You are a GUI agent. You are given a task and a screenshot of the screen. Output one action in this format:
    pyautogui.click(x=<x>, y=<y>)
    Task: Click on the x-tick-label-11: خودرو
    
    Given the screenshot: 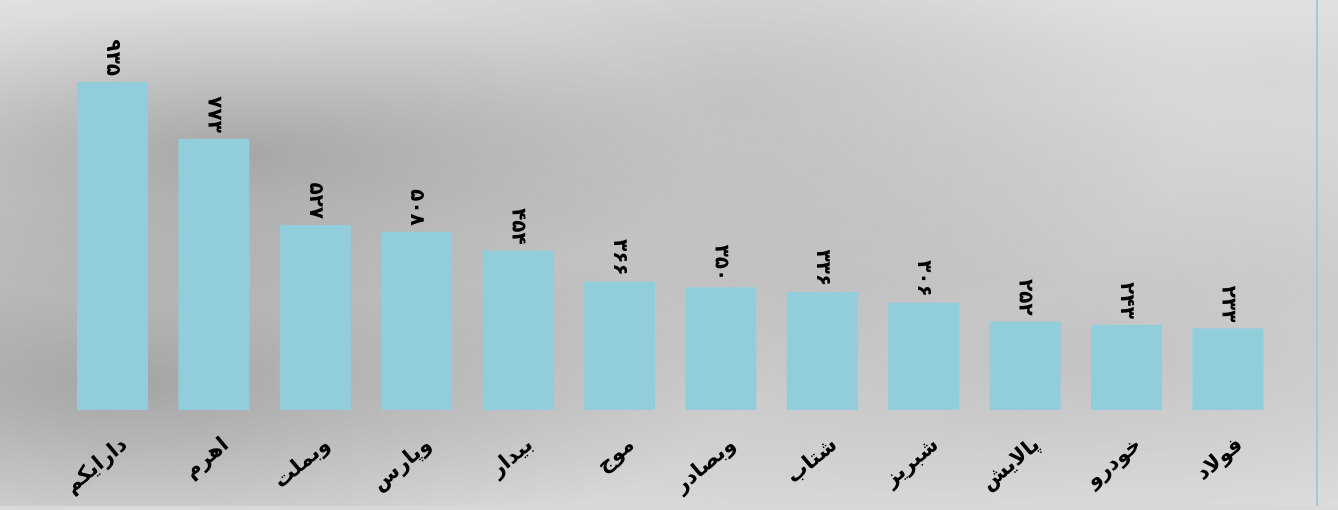 What is the action you would take?
    pyautogui.click(x=1112, y=462)
    